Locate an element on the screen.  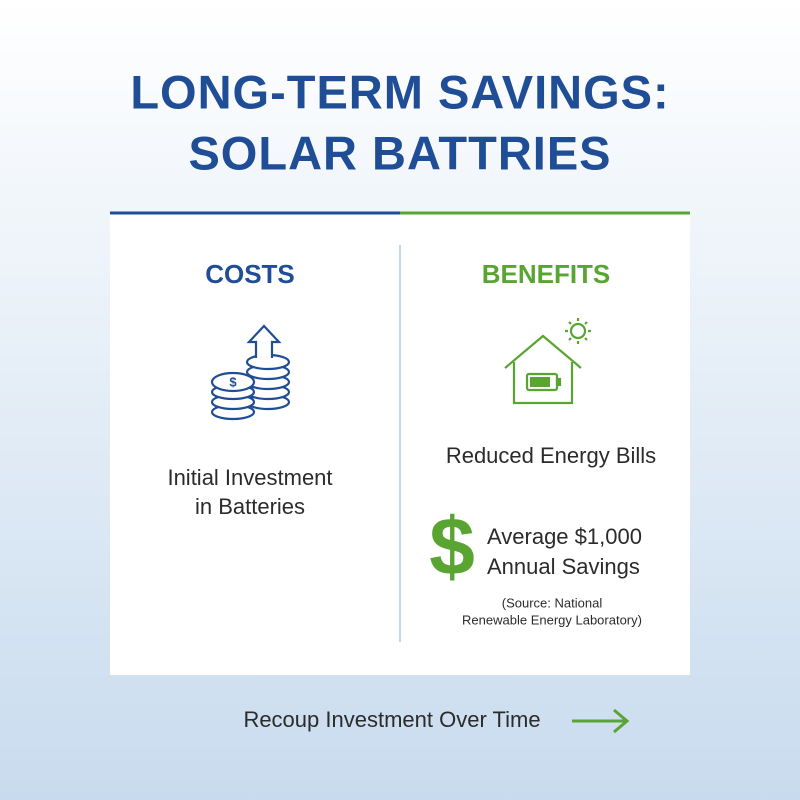
costs-text: in Batteries is located at coordinates (250, 506).